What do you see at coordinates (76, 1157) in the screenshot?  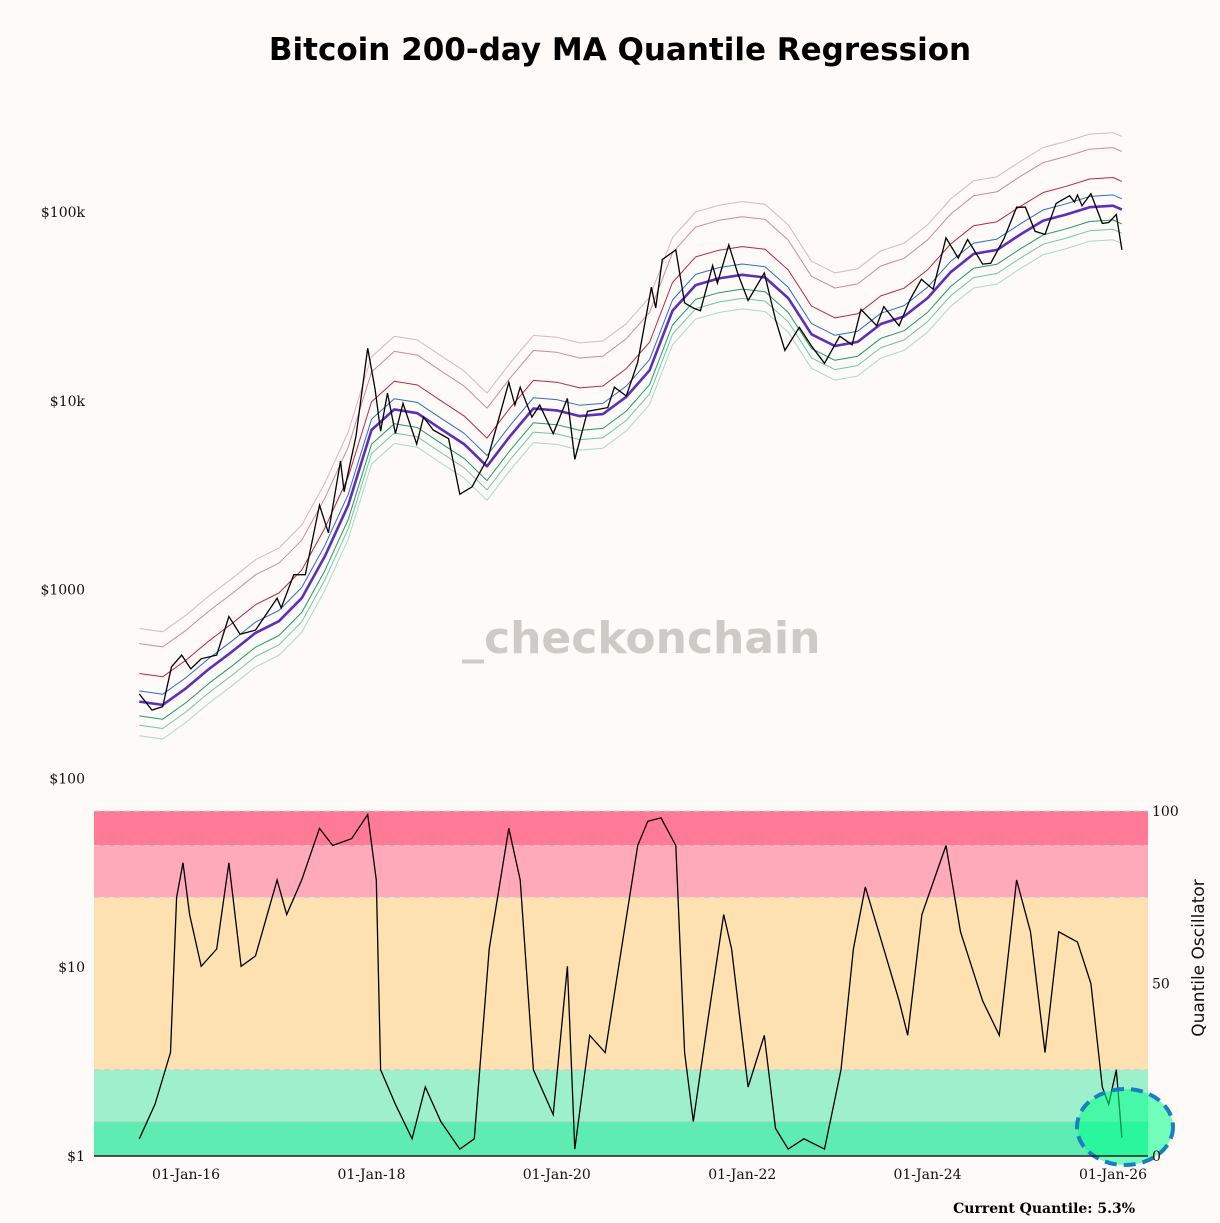 I see `y-tick-label: $1` at bounding box center [76, 1157].